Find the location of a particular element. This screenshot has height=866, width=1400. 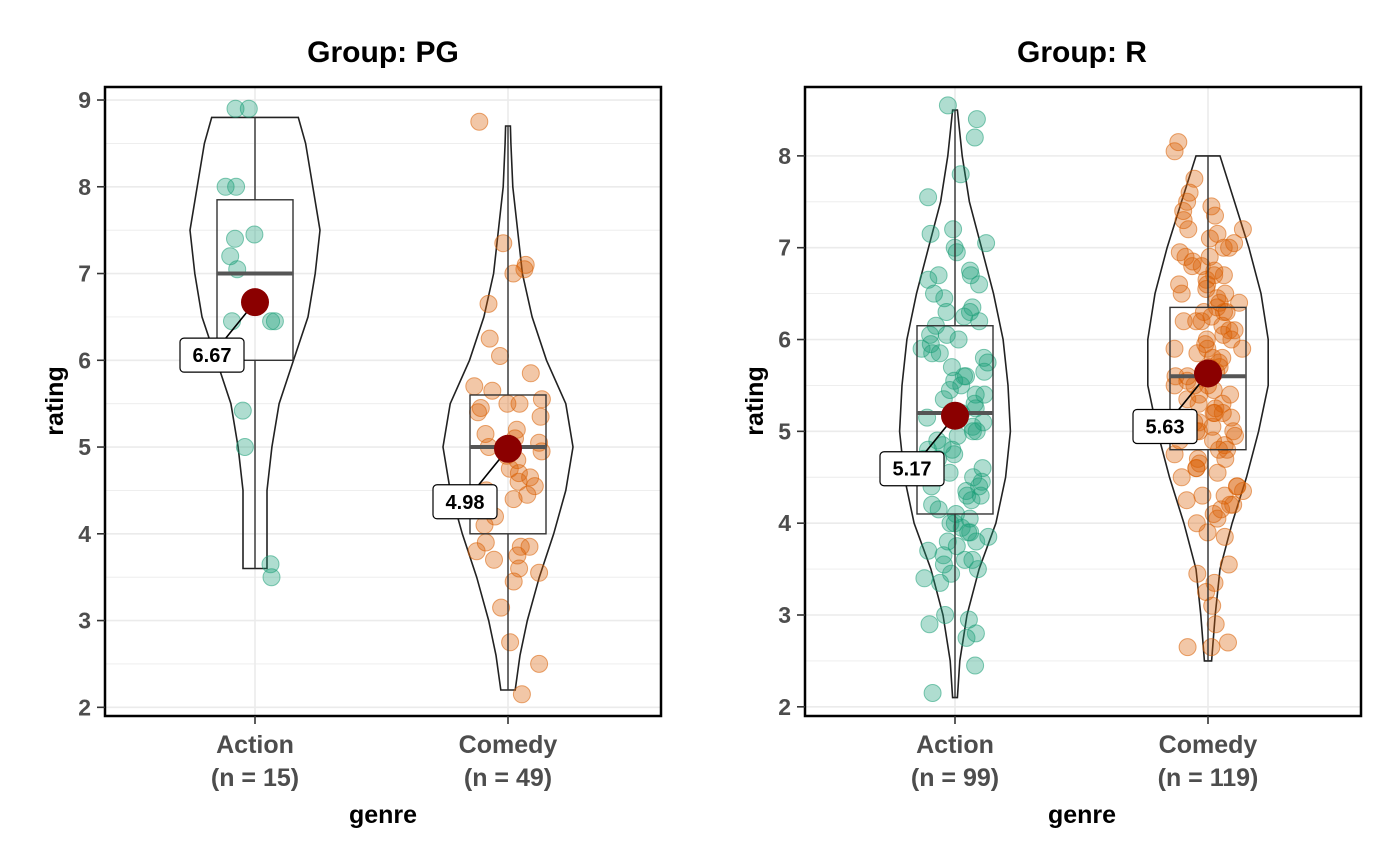

box-comedy is located at coordinates (508, 464).